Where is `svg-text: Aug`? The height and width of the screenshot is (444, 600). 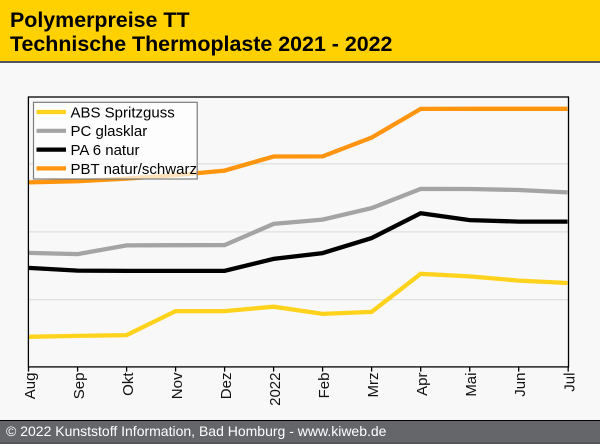
svg-text: Aug is located at coordinates (30, 386).